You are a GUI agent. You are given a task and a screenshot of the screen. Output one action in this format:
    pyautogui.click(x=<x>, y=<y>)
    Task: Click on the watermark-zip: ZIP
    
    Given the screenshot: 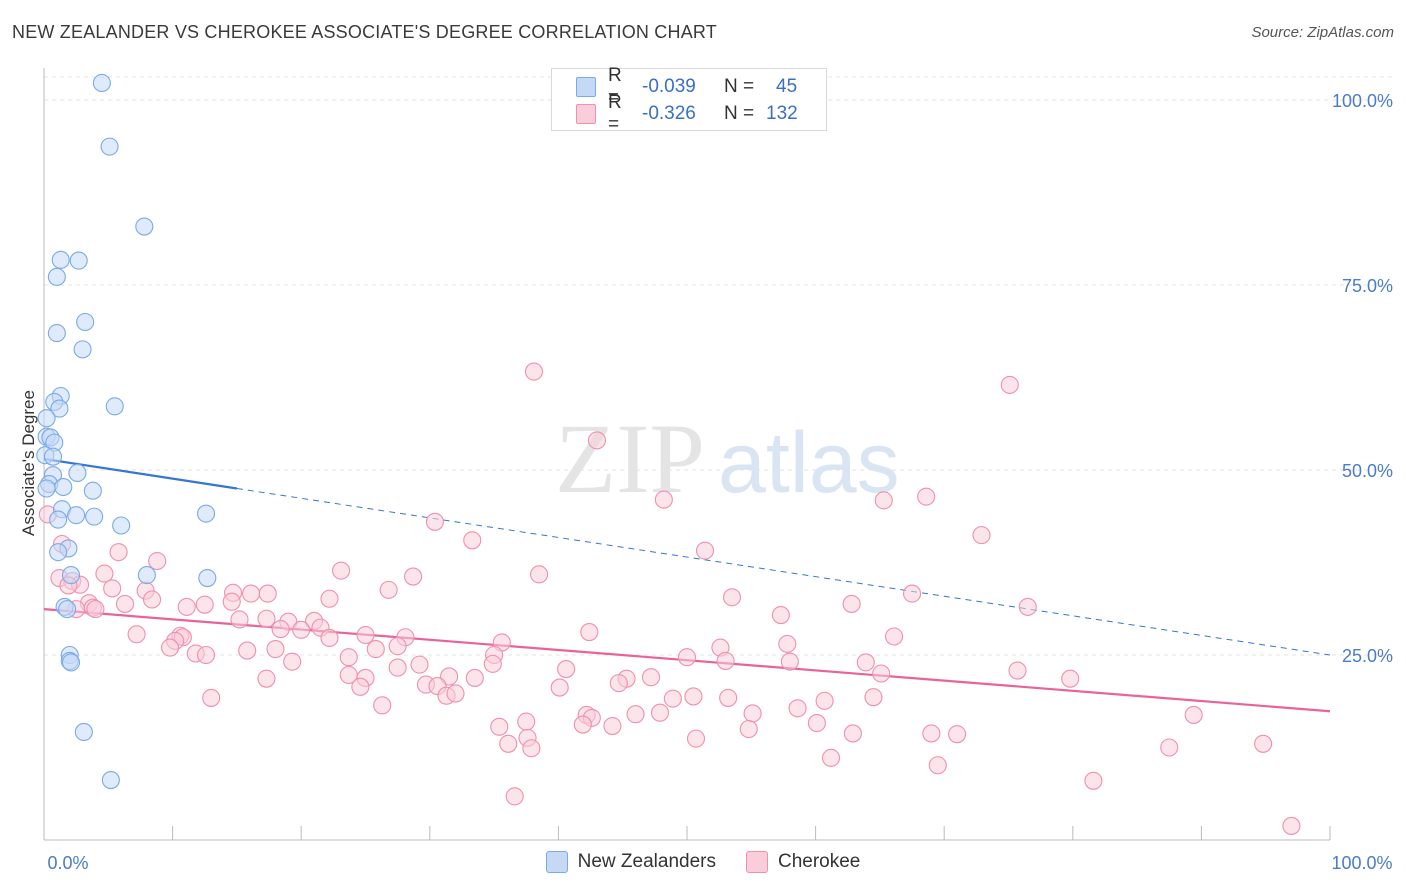 What is the action you would take?
    pyautogui.click(x=630, y=458)
    